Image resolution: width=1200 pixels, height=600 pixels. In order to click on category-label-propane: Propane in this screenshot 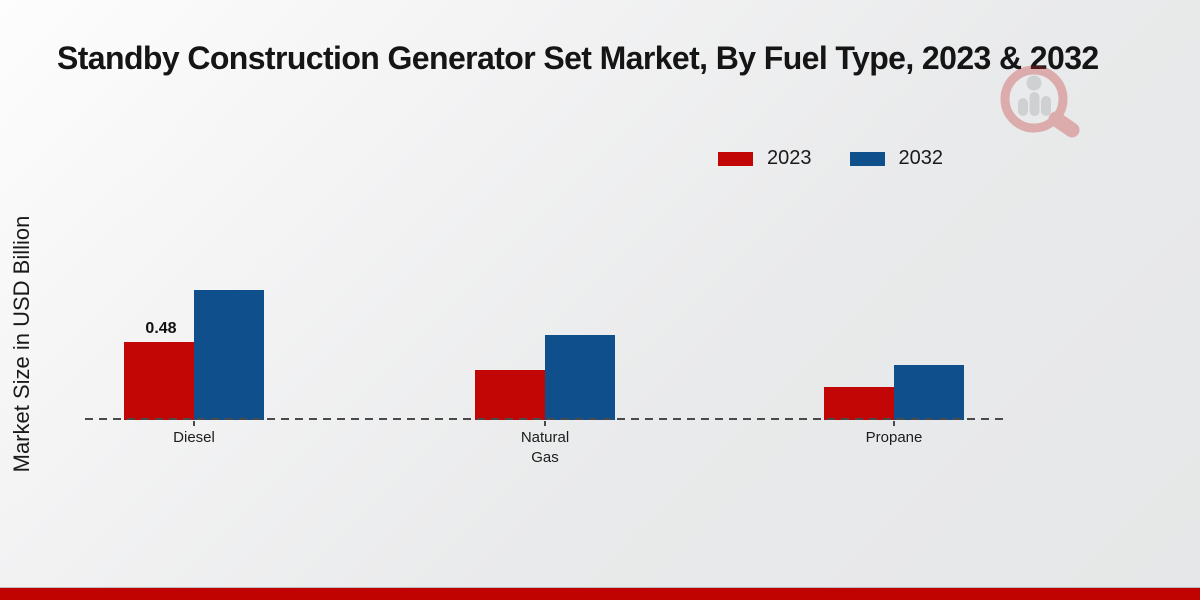, I will do `click(894, 437)`.